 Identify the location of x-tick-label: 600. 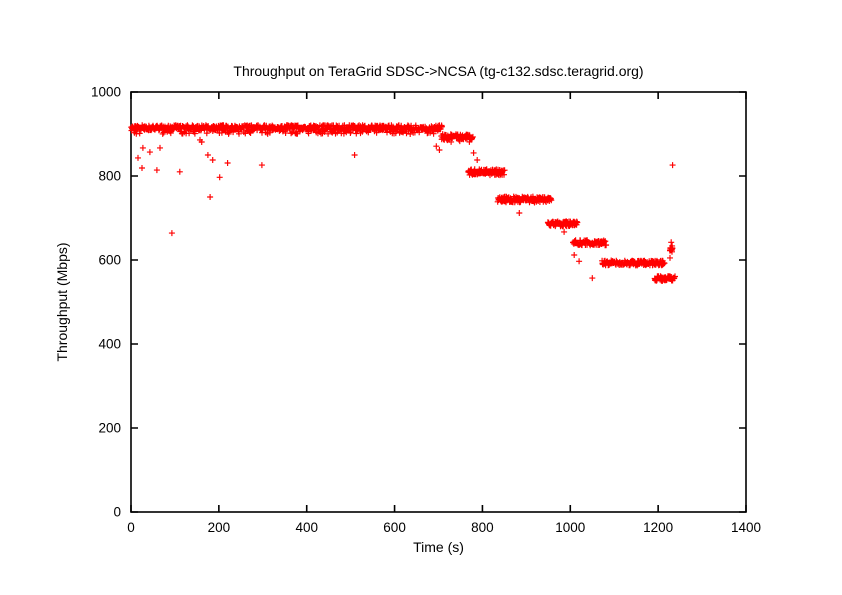
(394, 527).